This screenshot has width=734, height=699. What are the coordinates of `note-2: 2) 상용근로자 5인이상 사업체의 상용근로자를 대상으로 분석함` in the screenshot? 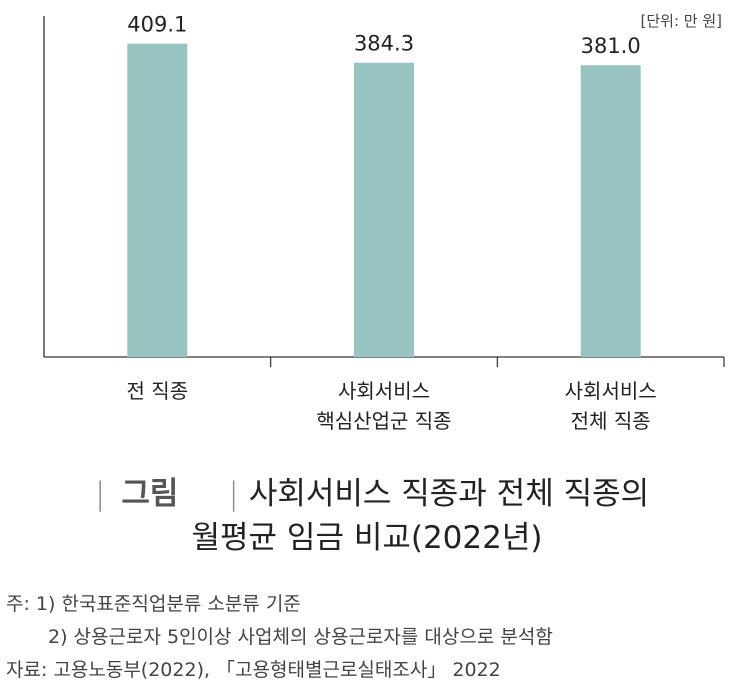 It's located at (300, 637).